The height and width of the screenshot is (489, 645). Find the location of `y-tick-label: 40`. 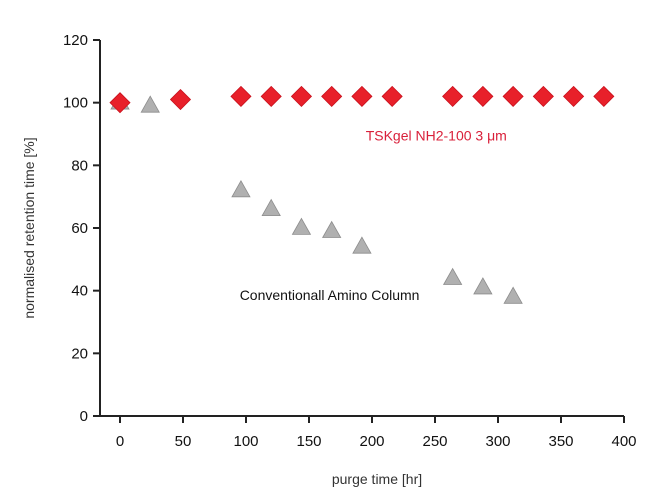

y-tick-label: 40 is located at coordinates (79, 291).